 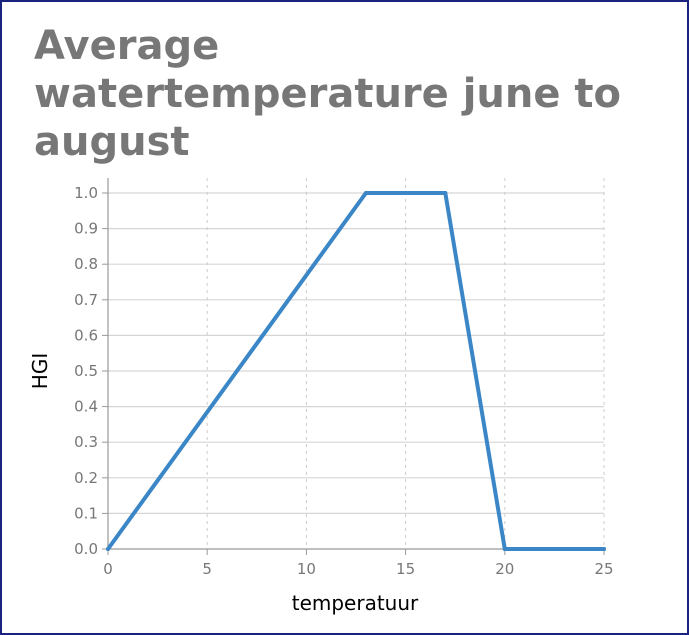 What do you see at coordinates (504, 569) in the screenshot?
I see `x-tick-label: 20` at bounding box center [504, 569].